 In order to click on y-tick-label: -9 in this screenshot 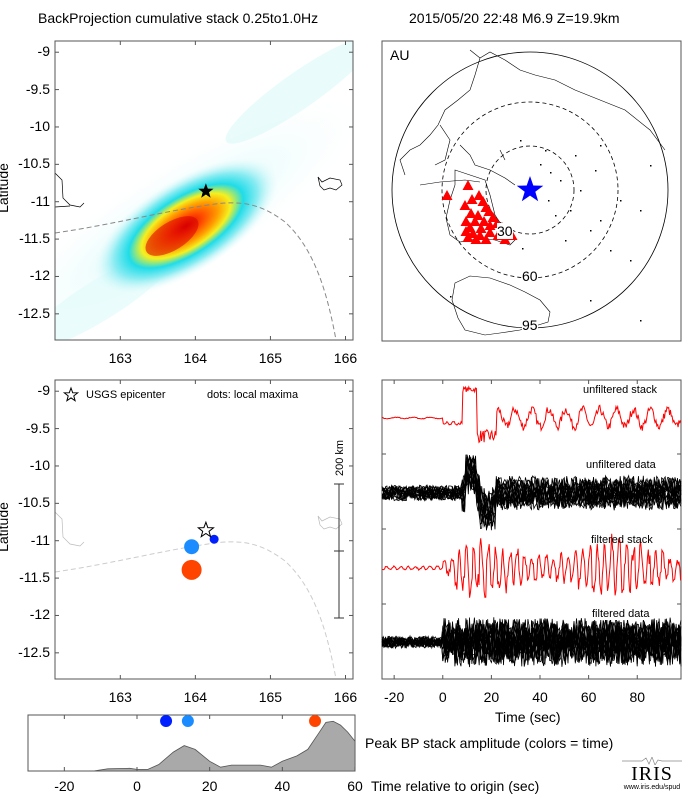, I will do `click(43, 51)`.